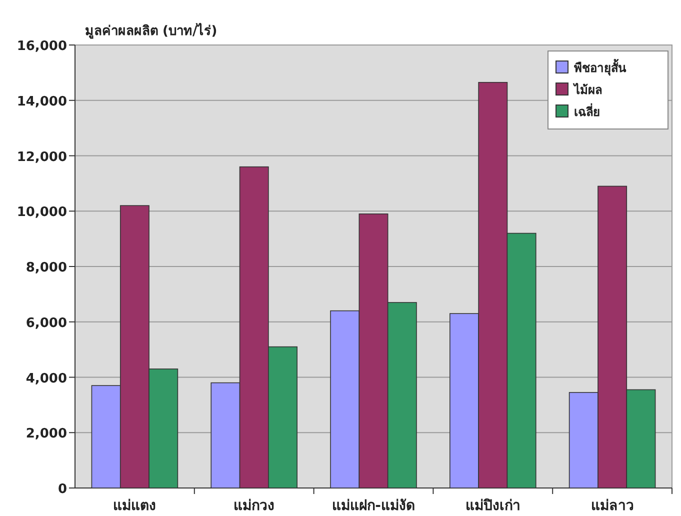 The width and height of the screenshot is (681, 516). Describe the element at coordinates (134, 506) in the screenshot. I see `x-tick-label: แม่แตง` at that location.